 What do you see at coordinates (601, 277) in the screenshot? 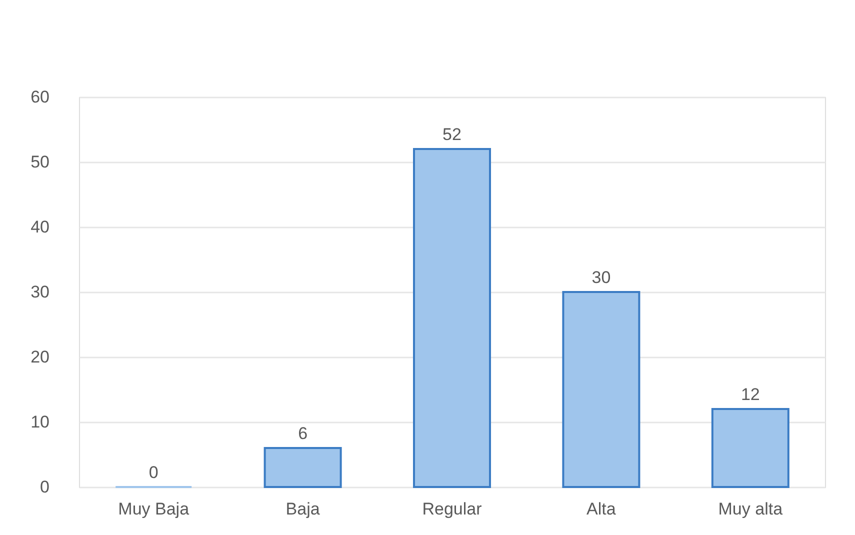
I see `data-label: 30` at bounding box center [601, 277].